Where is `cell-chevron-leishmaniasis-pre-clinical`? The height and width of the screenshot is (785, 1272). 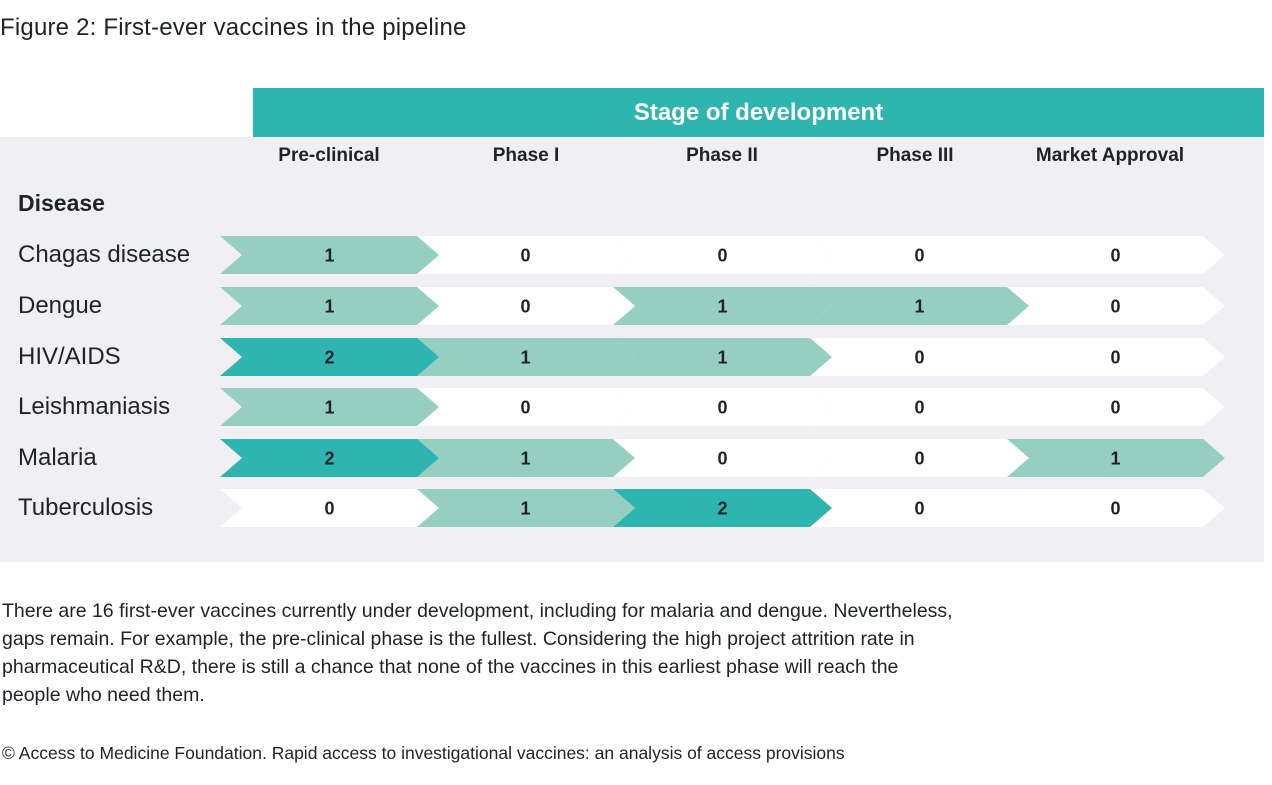
cell-chevron-leishmaniasis-pre-clinical is located at coordinates (329, 407).